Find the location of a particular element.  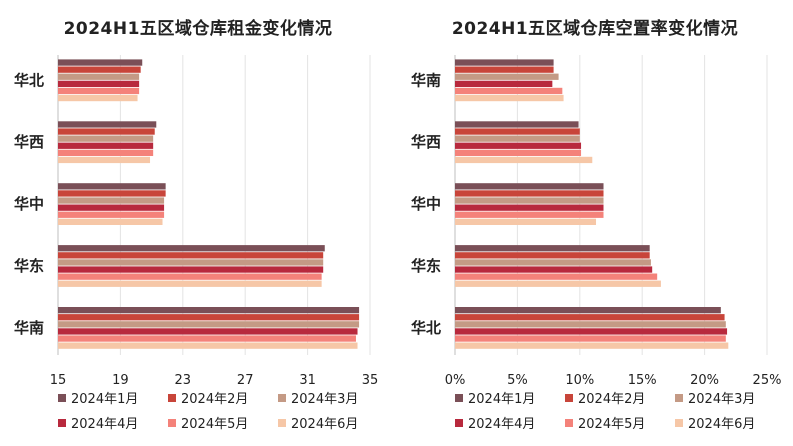

bar-华北-2024年1月 is located at coordinates (100, 62).